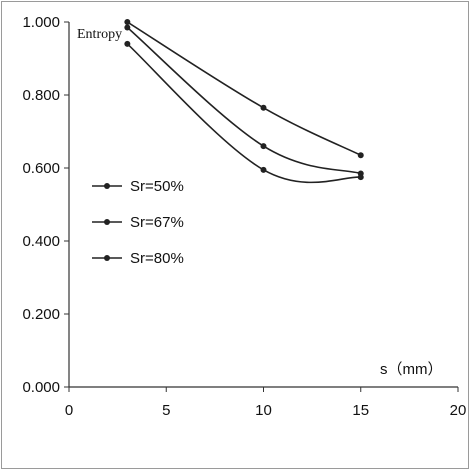 This screenshot has height=472, width=472. Describe the element at coordinates (263, 410) in the screenshot. I see `x-tick-label: 10` at that location.